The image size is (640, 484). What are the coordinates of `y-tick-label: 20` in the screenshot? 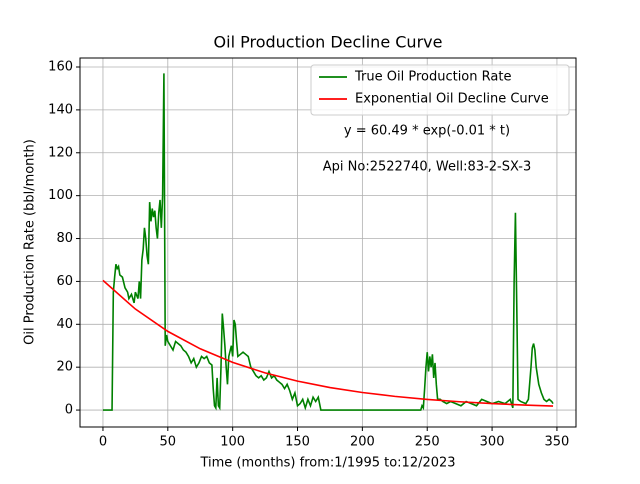 It's located at (64, 367).